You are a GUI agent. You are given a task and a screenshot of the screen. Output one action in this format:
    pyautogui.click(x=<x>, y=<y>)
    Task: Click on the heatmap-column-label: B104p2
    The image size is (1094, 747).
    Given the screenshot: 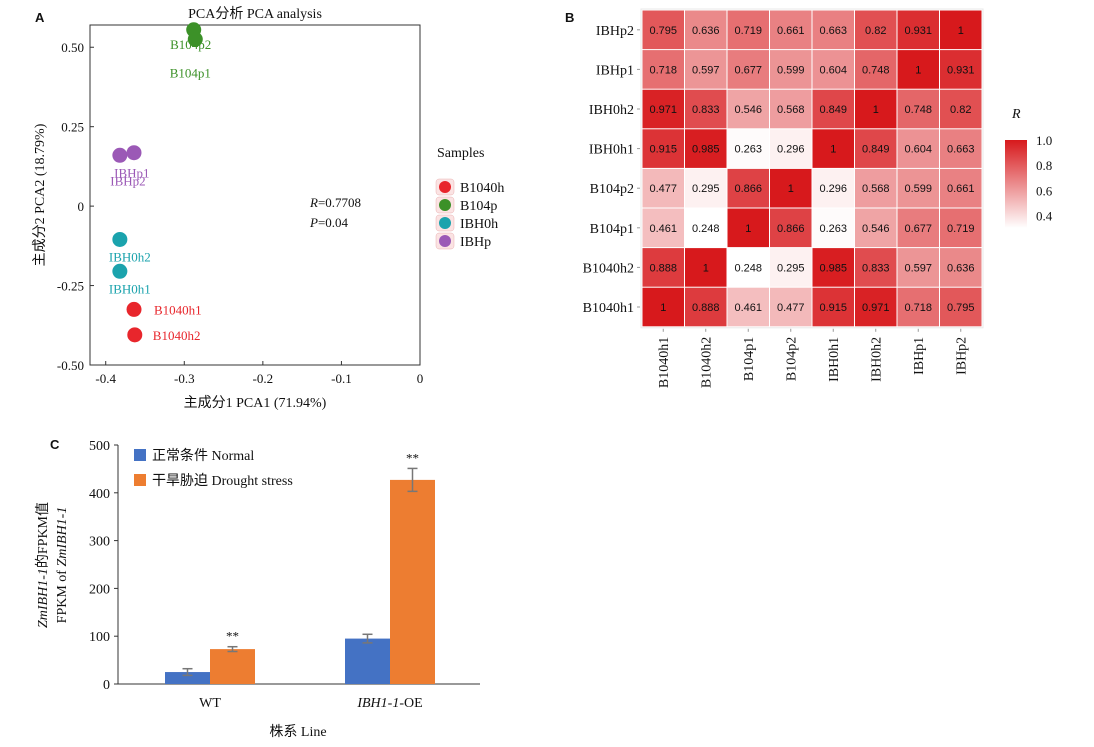 What is the action you would take?
    pyautogui.click(x=792, y=359)
    